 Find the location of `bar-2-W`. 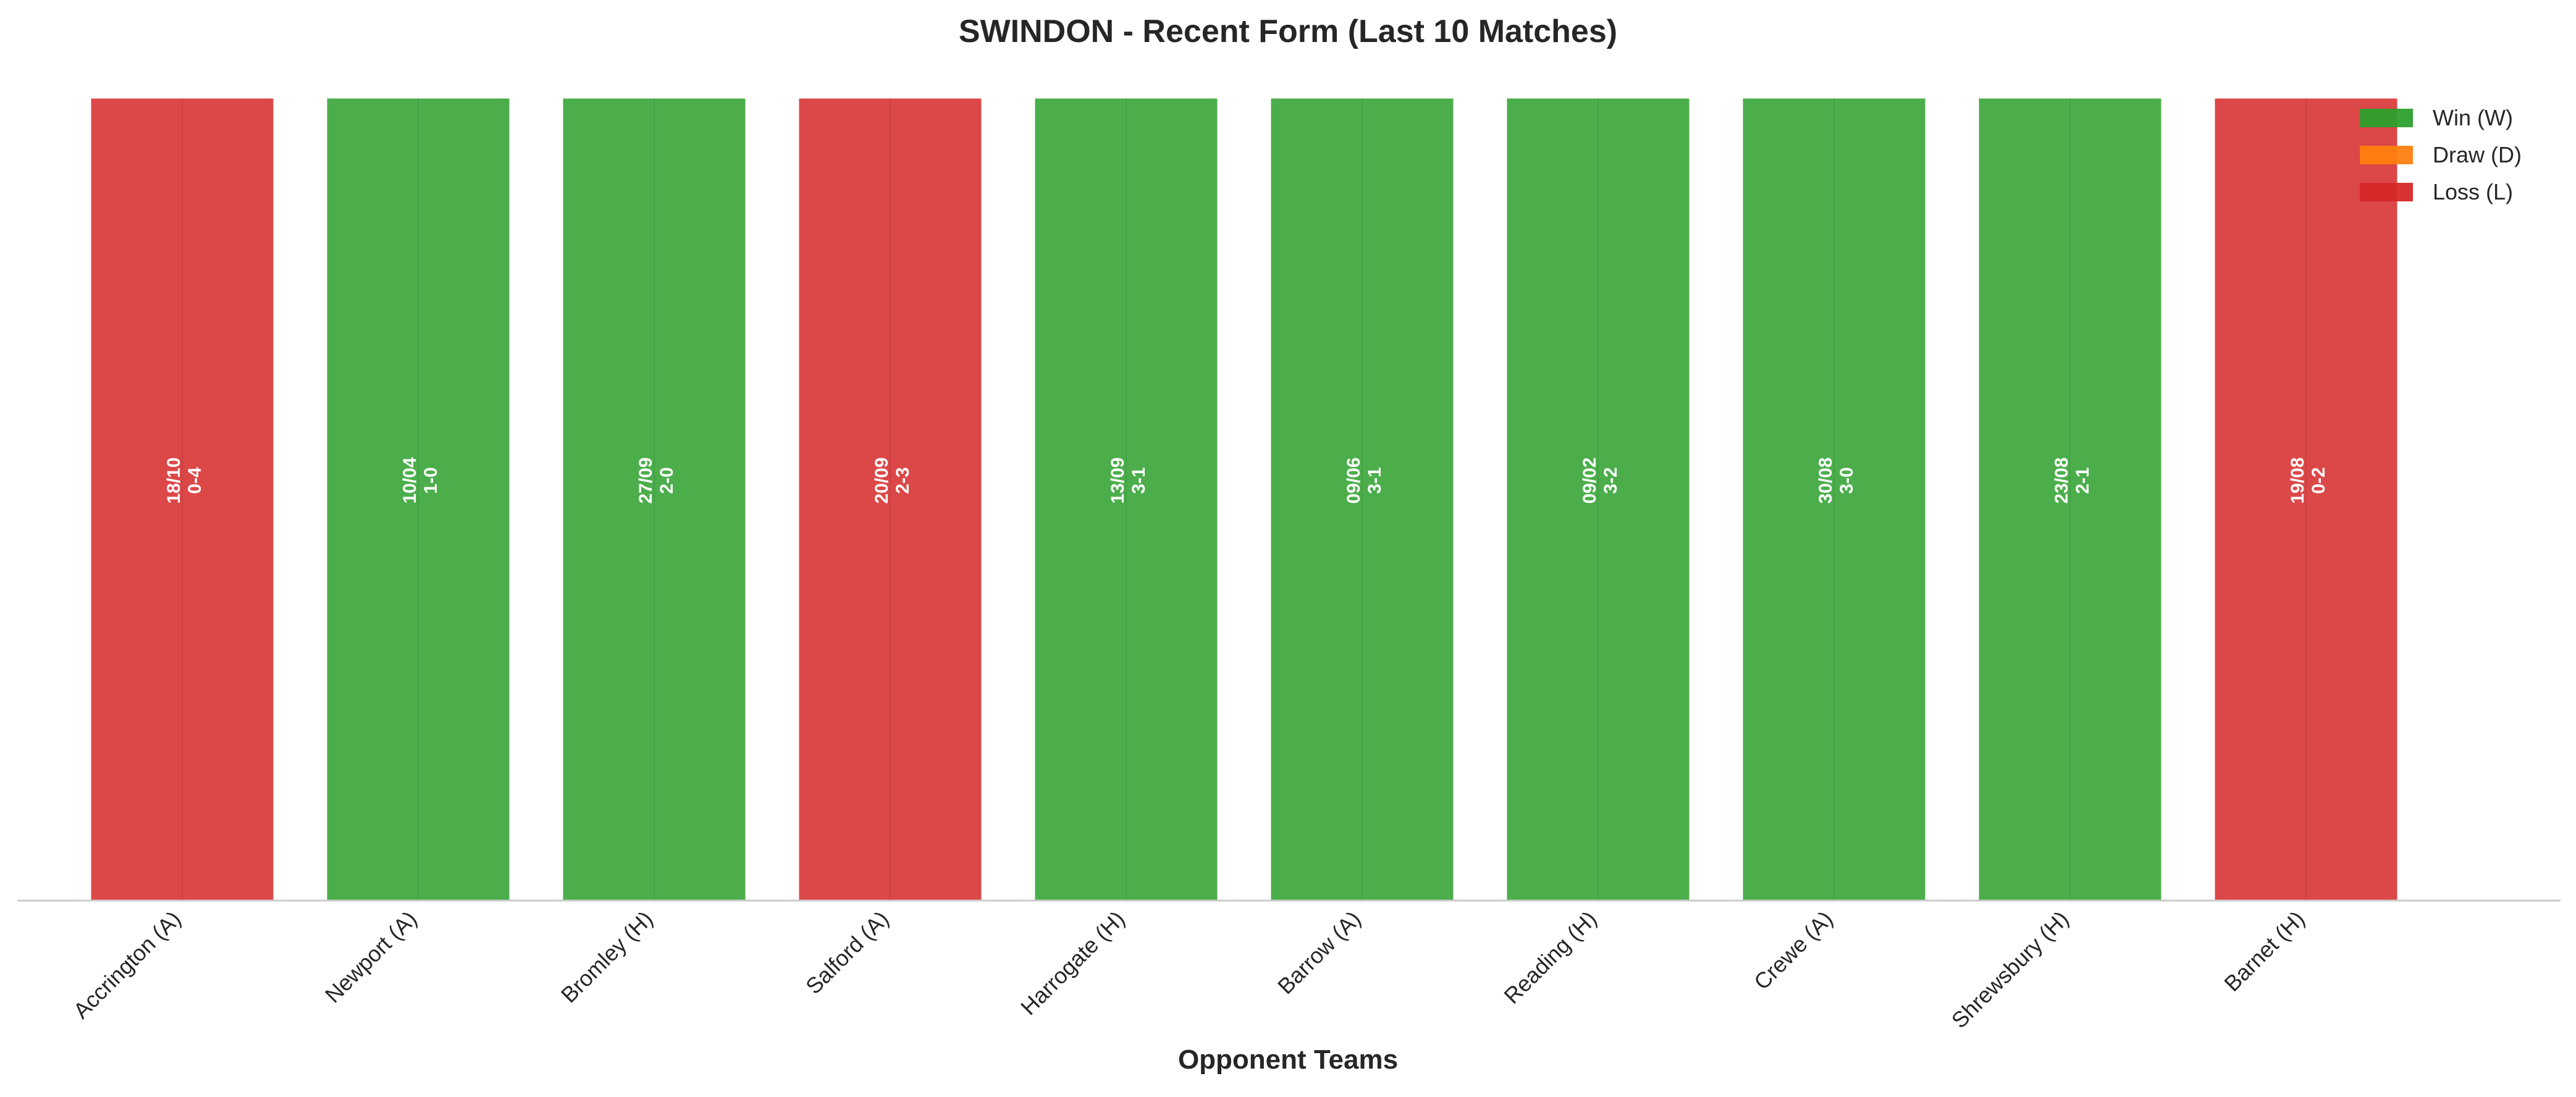

bar-2-W is located at coordinates (418, 499).